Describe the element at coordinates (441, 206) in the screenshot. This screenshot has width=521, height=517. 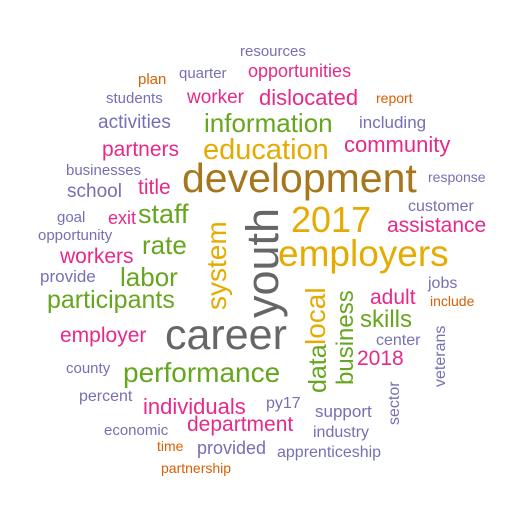
I see `word-customer: customer` at that location.